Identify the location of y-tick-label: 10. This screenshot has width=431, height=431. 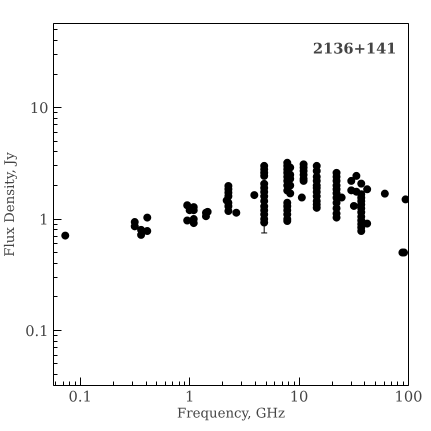
(39, 109).